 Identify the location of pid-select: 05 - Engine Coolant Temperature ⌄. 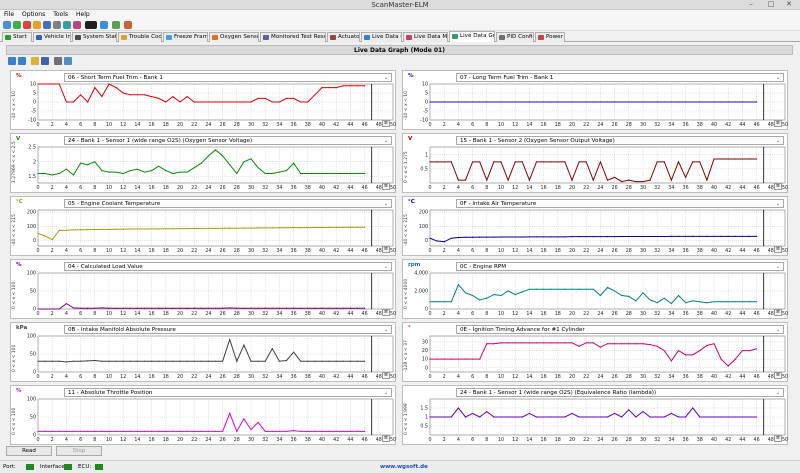
(228, 203).